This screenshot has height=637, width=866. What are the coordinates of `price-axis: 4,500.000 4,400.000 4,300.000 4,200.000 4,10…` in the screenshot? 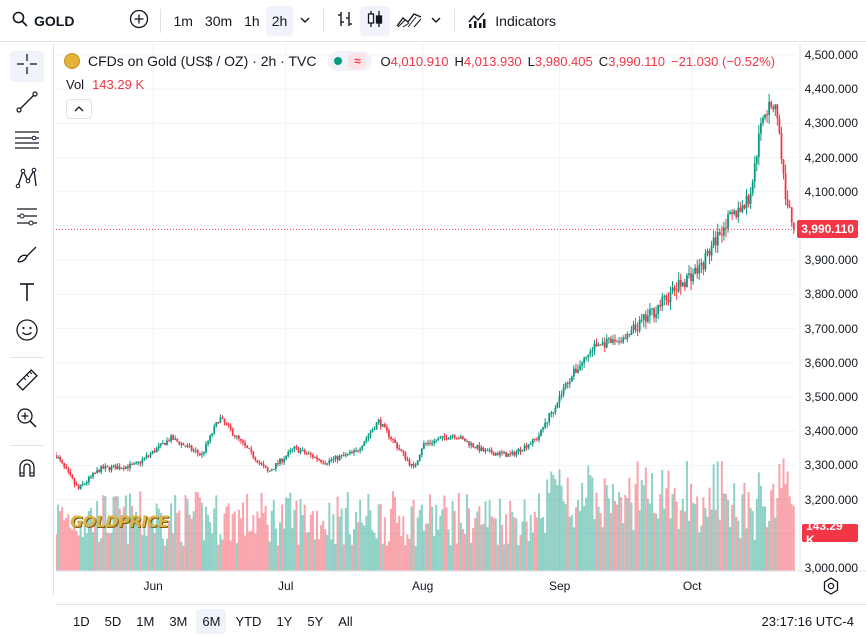 It's located at (831, 309).